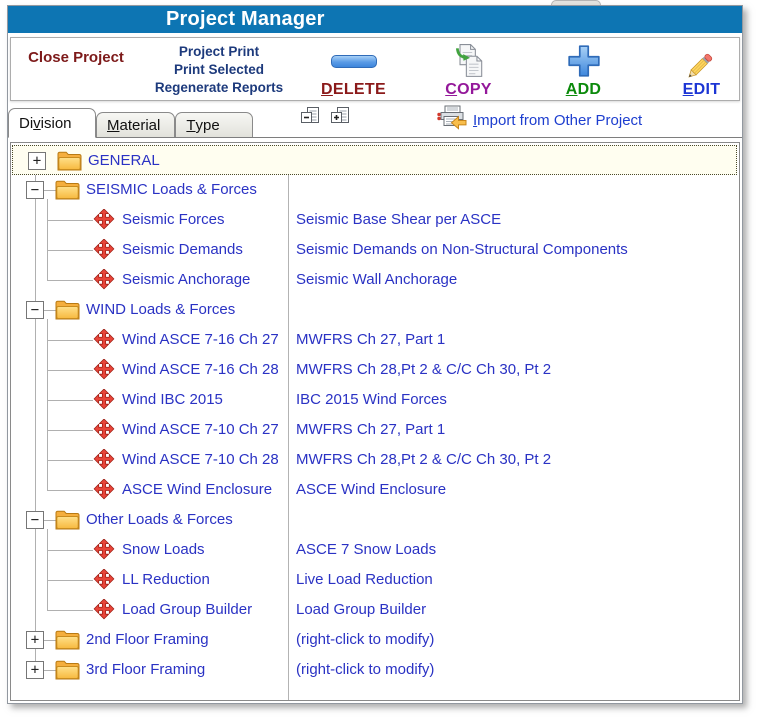 This screenshot has width=757, height=717. Describe the element at coordinates (375, 400) in the screenshot. I see `tree-row: Wind IBC 2015 IBC 2015 Wind Forces` at that location.